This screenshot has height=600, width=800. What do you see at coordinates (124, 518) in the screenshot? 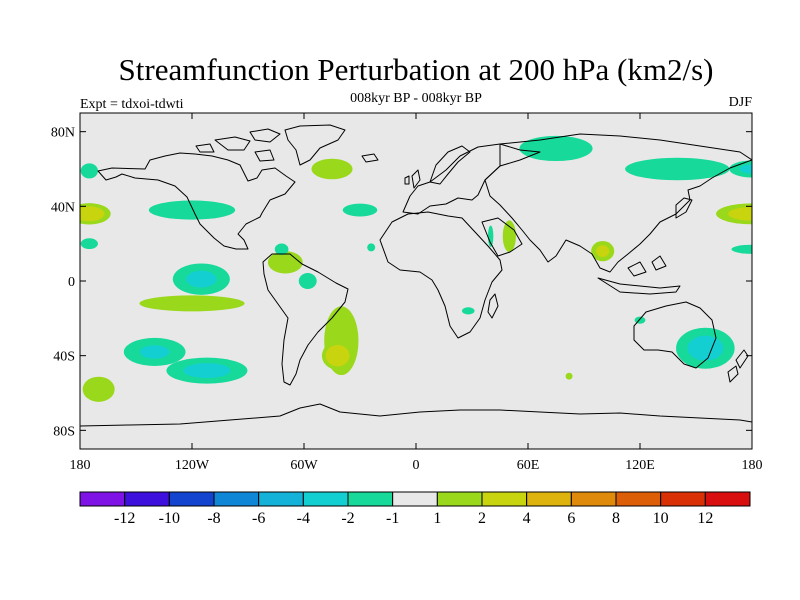
I see `colorbar-label: -12` at bounding box center [124, 518].